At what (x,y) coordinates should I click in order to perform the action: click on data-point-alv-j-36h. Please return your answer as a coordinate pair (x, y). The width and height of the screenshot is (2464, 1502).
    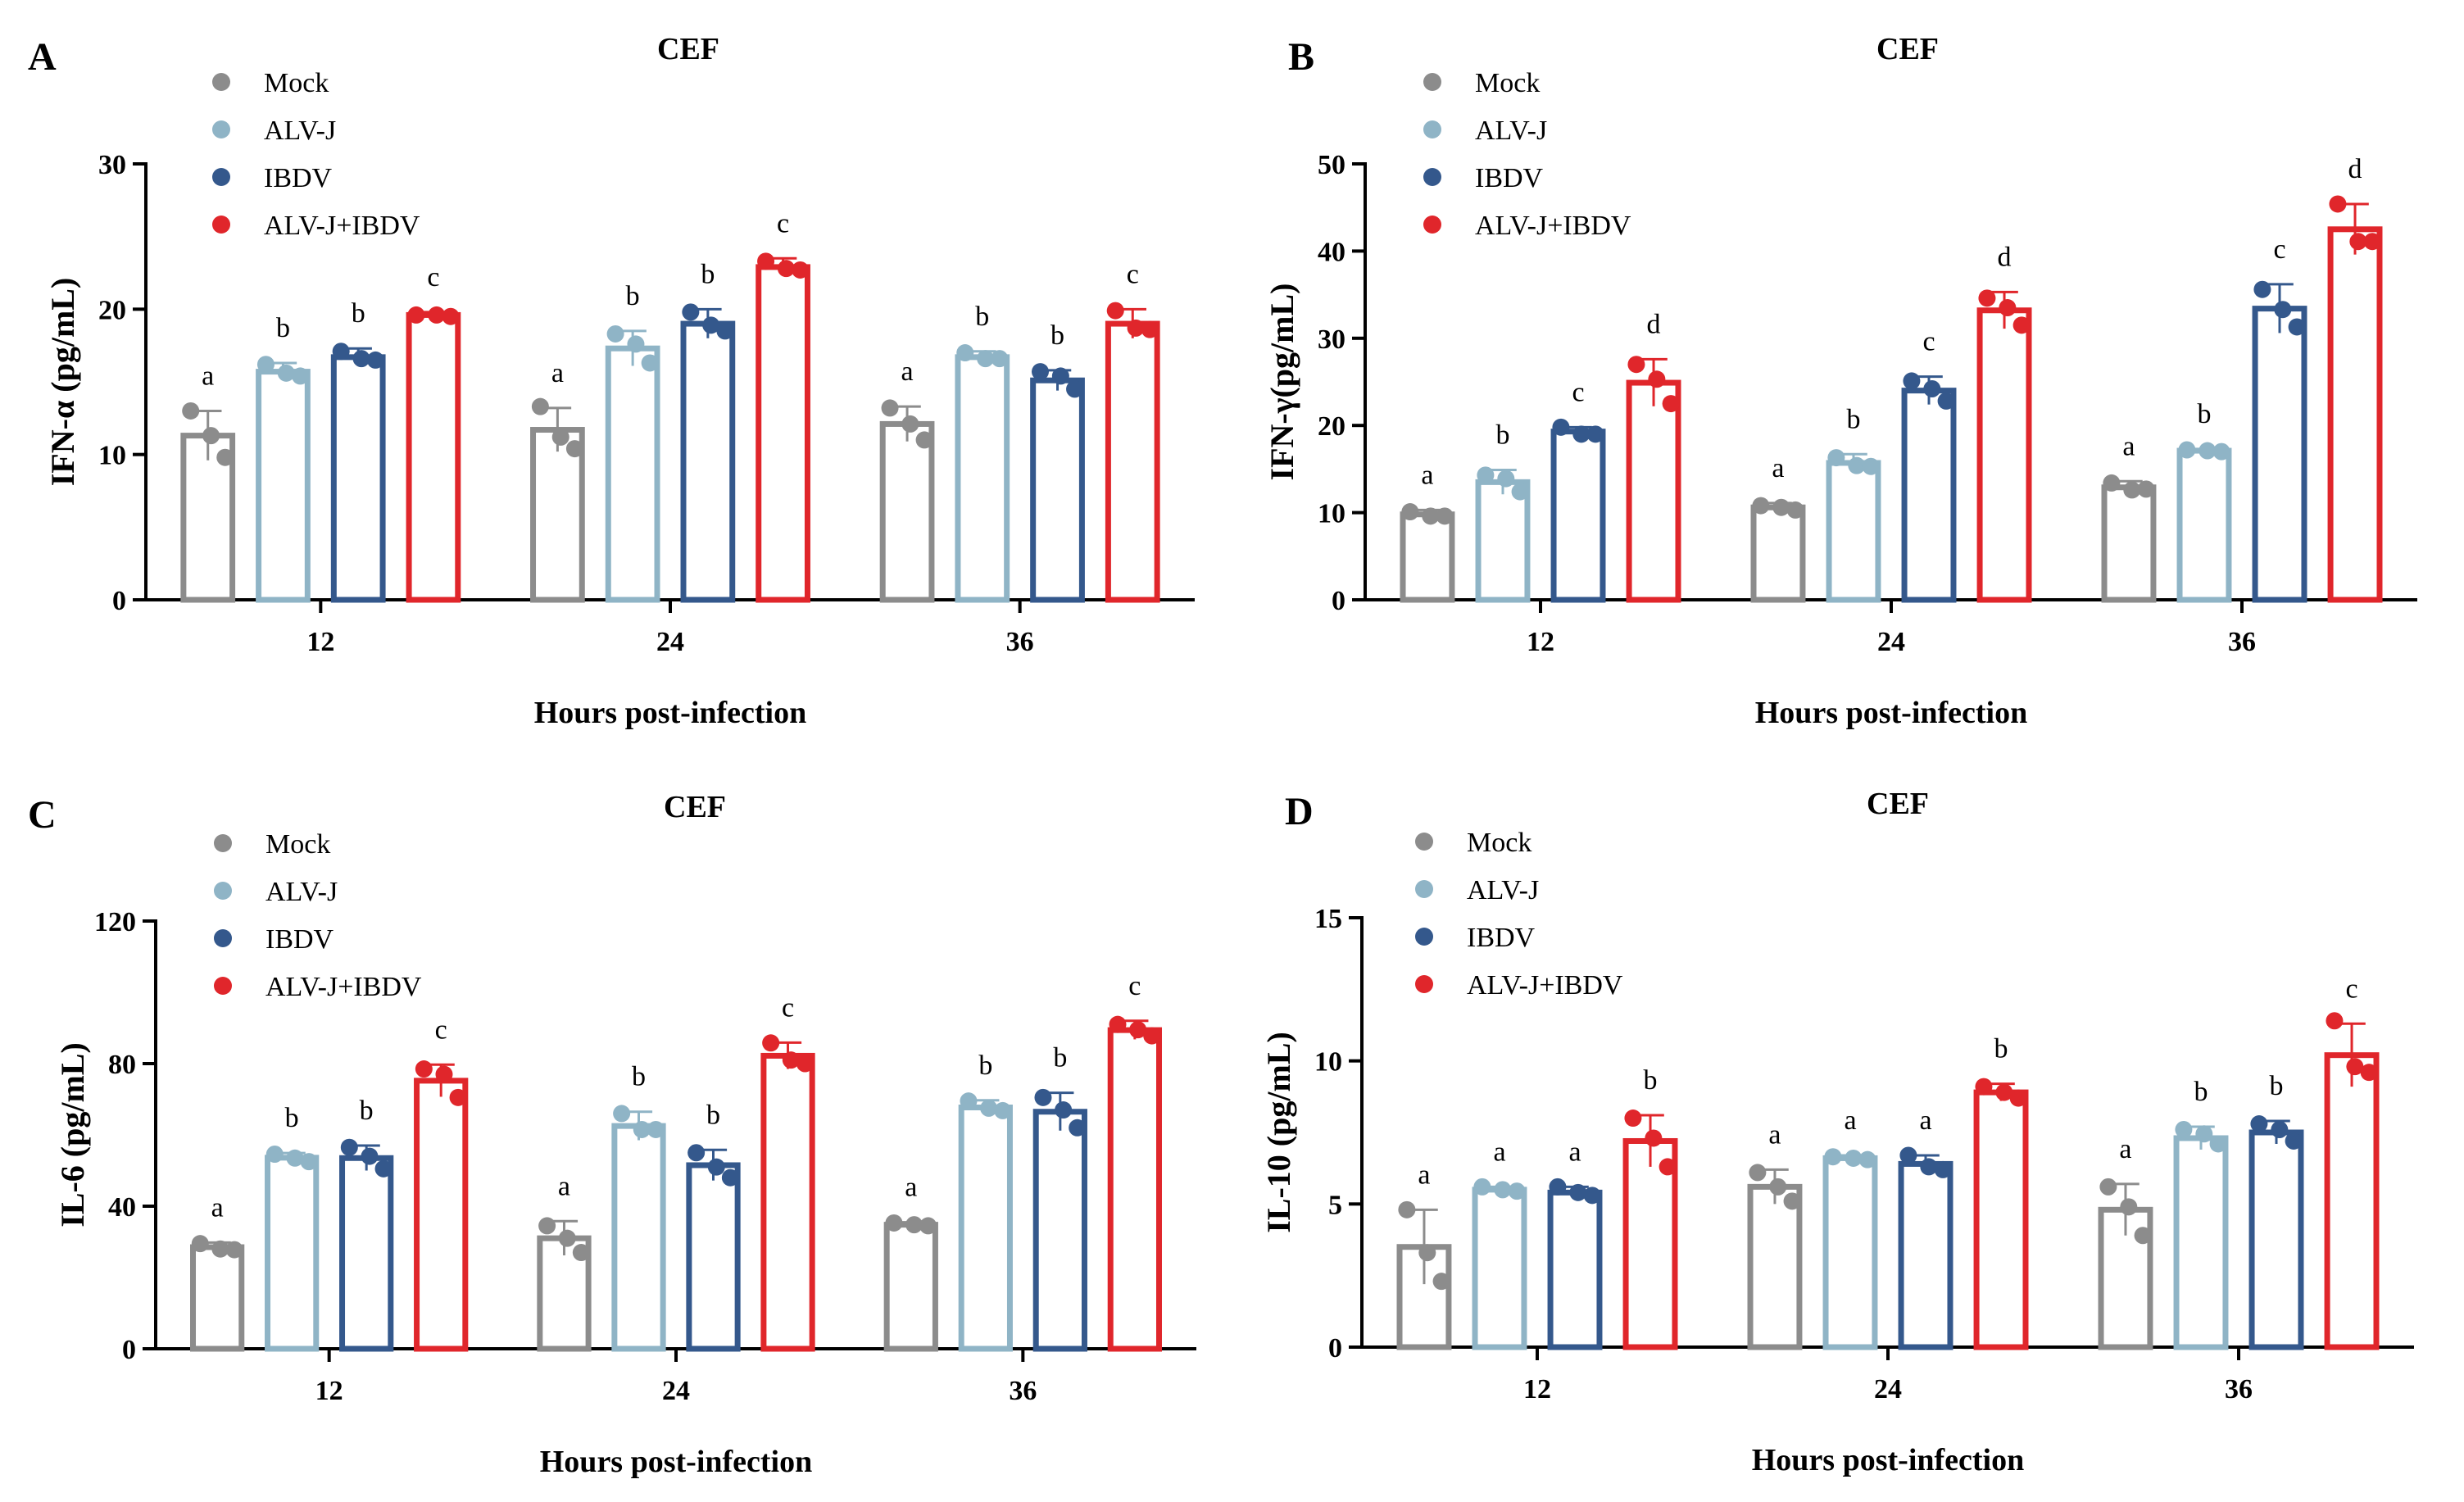
    Looking at the image, I should click on (986, 359).